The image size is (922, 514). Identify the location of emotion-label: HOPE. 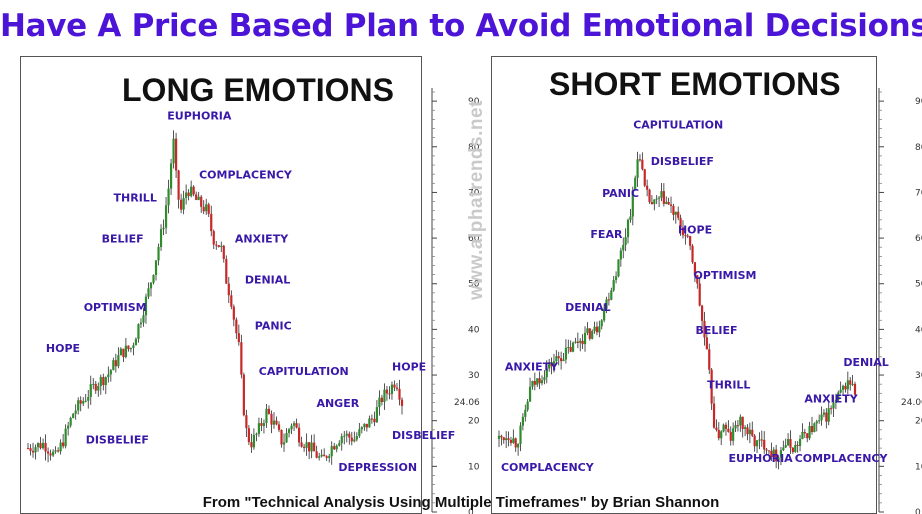
(695, 230).